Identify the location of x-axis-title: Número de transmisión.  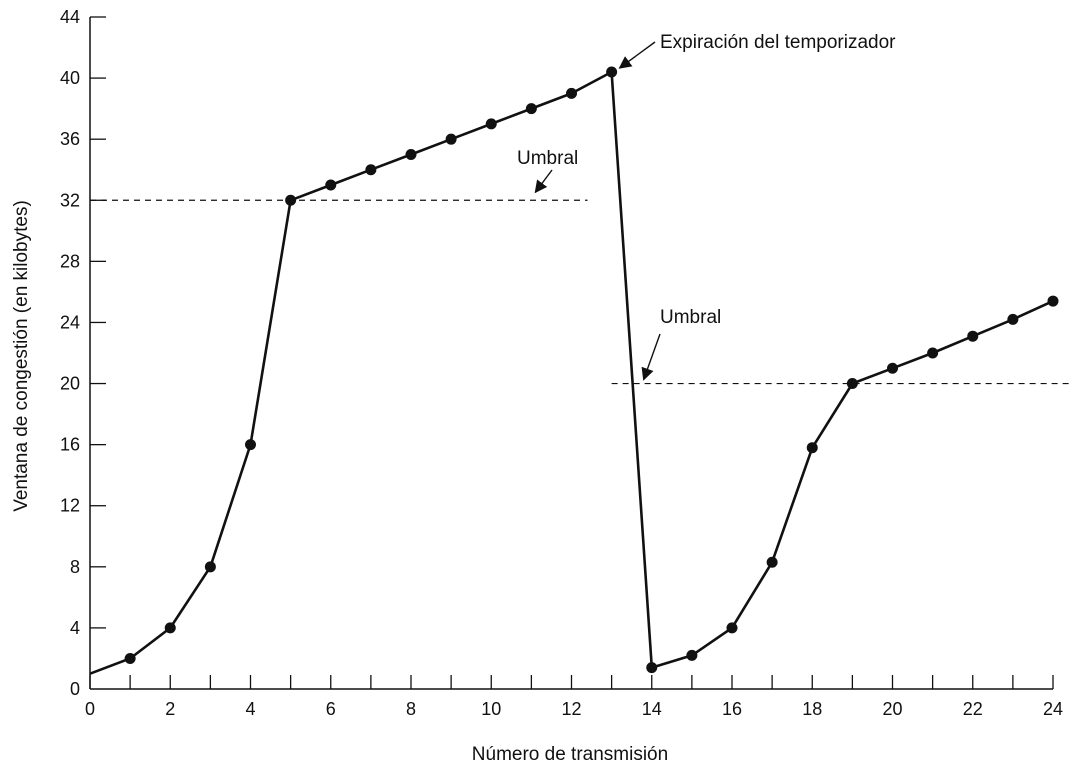
(570, 754).